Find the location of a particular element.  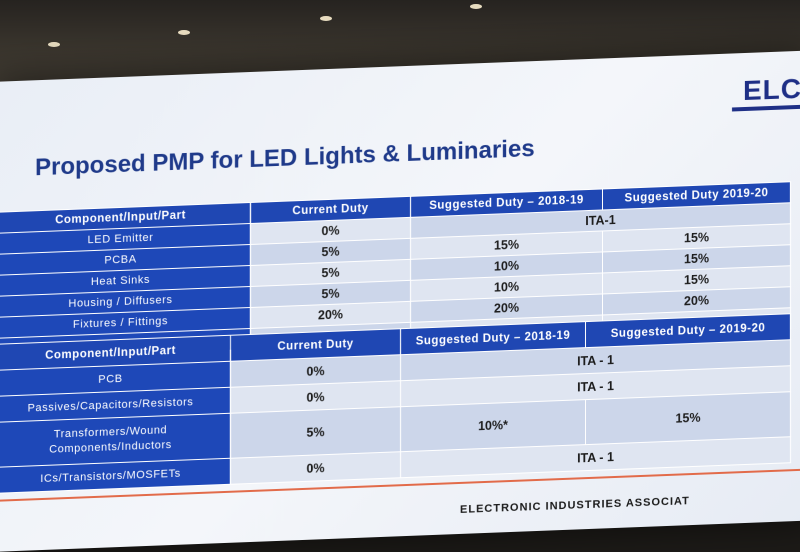

current-duty-cell: 0% is located at coordinates (315, 468).